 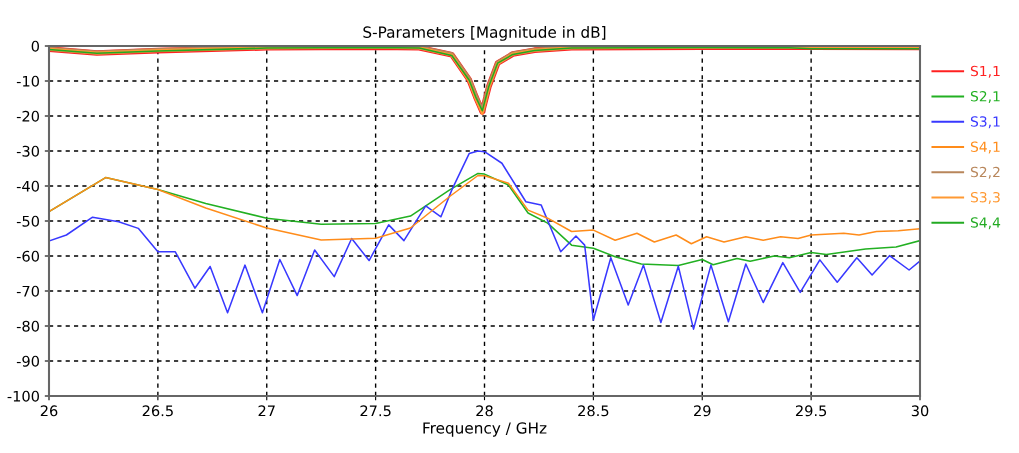 I want to click on x-tick-label: 29.5, so click(x=811, y=411).